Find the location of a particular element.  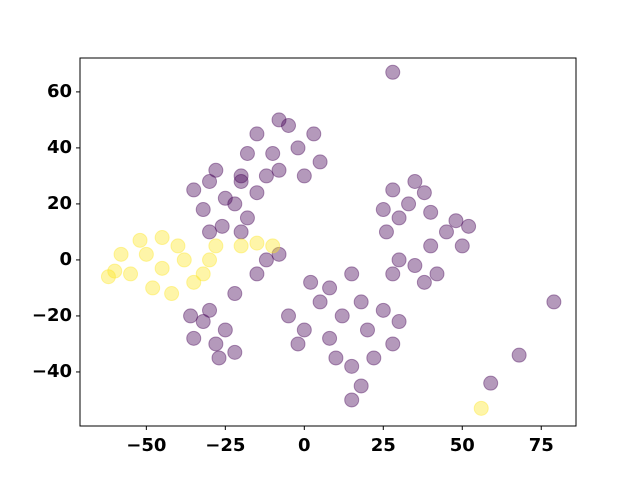

x-tick-label: 0 is located at coordinates (304, 445).